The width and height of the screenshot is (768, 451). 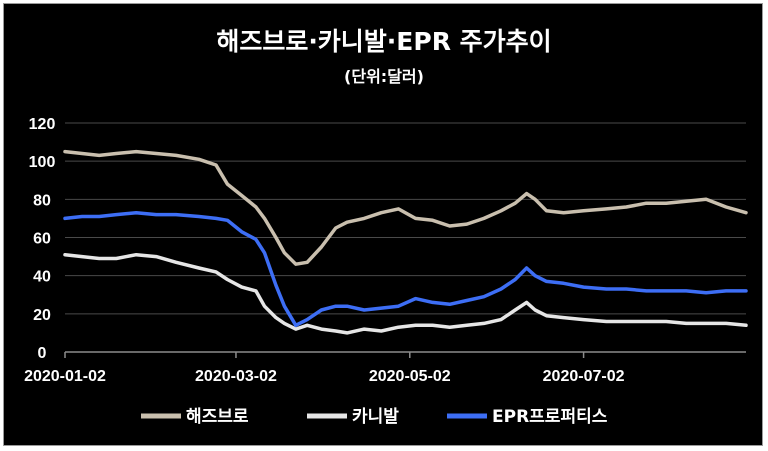 What do you see at coordinates (42, 315) in the screenshot?
I see `y-tick-label: 20` at bounding box center [42, 315].